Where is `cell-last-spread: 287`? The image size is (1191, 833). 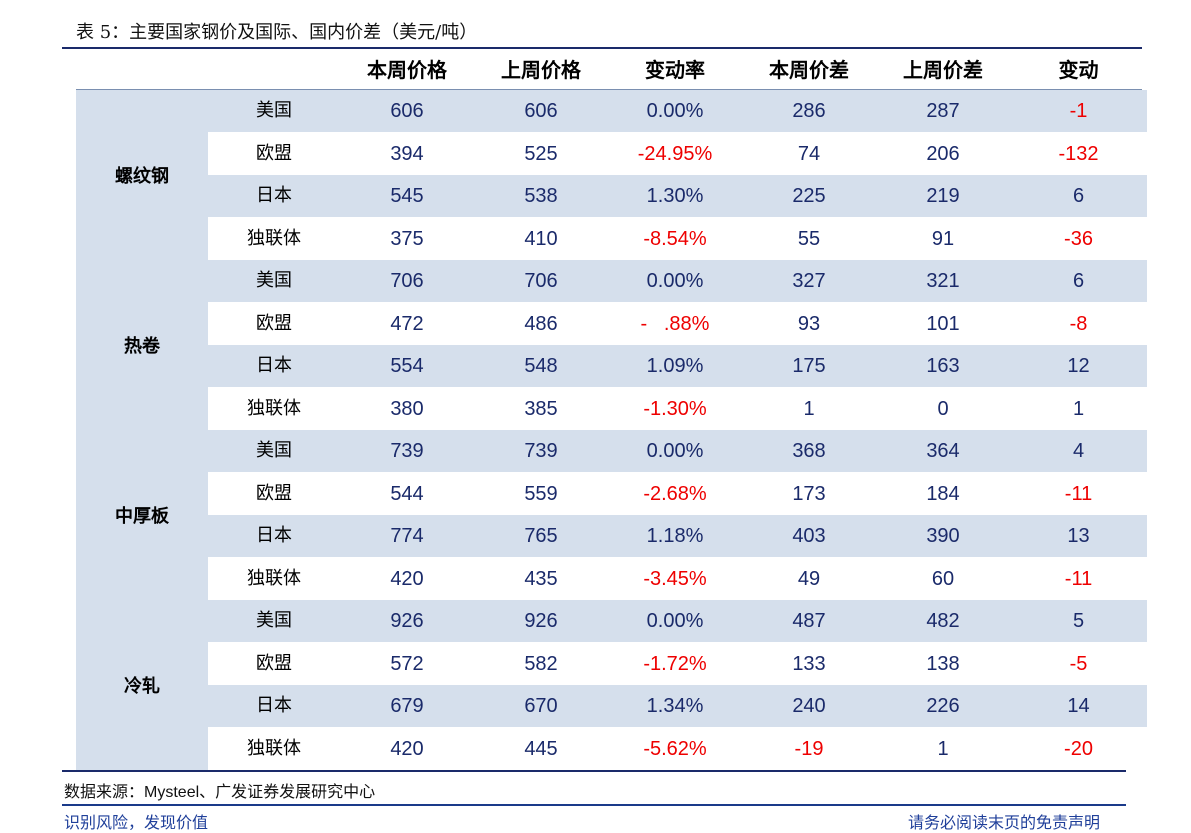 cell-last-spread: 287 is located at coordinates (943, 111).